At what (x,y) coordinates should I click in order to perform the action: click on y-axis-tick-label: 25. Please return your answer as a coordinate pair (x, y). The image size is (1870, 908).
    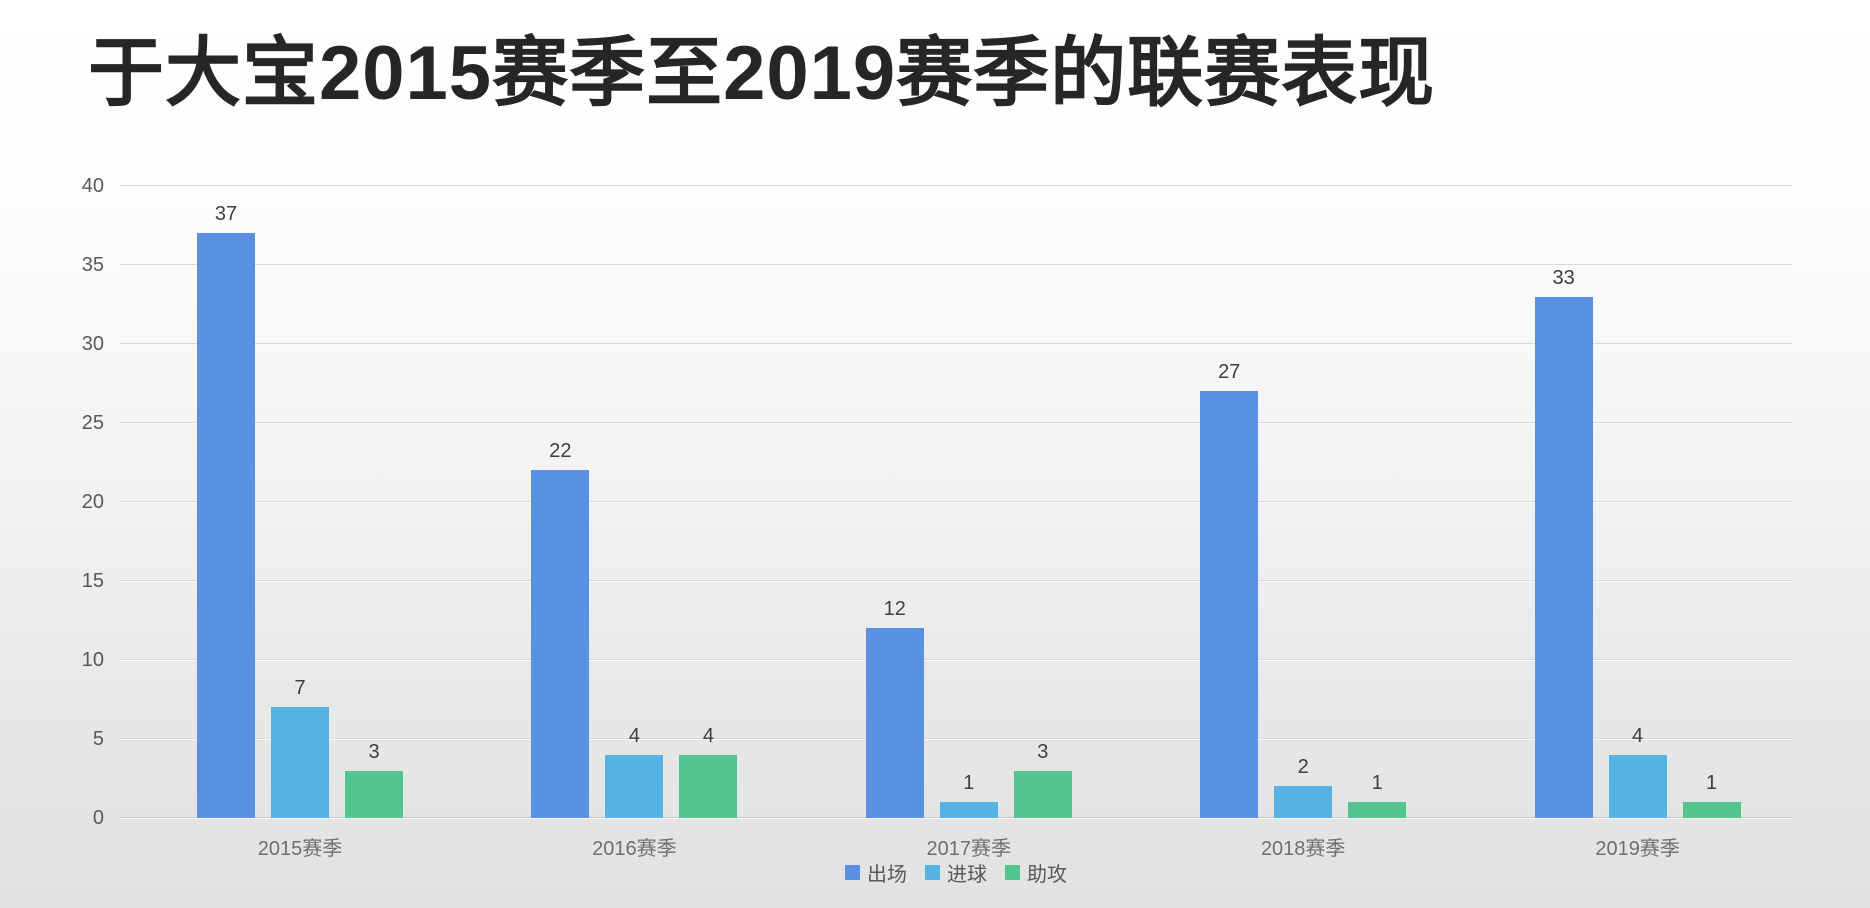
    Looking at the image, I should click on (92, 423).